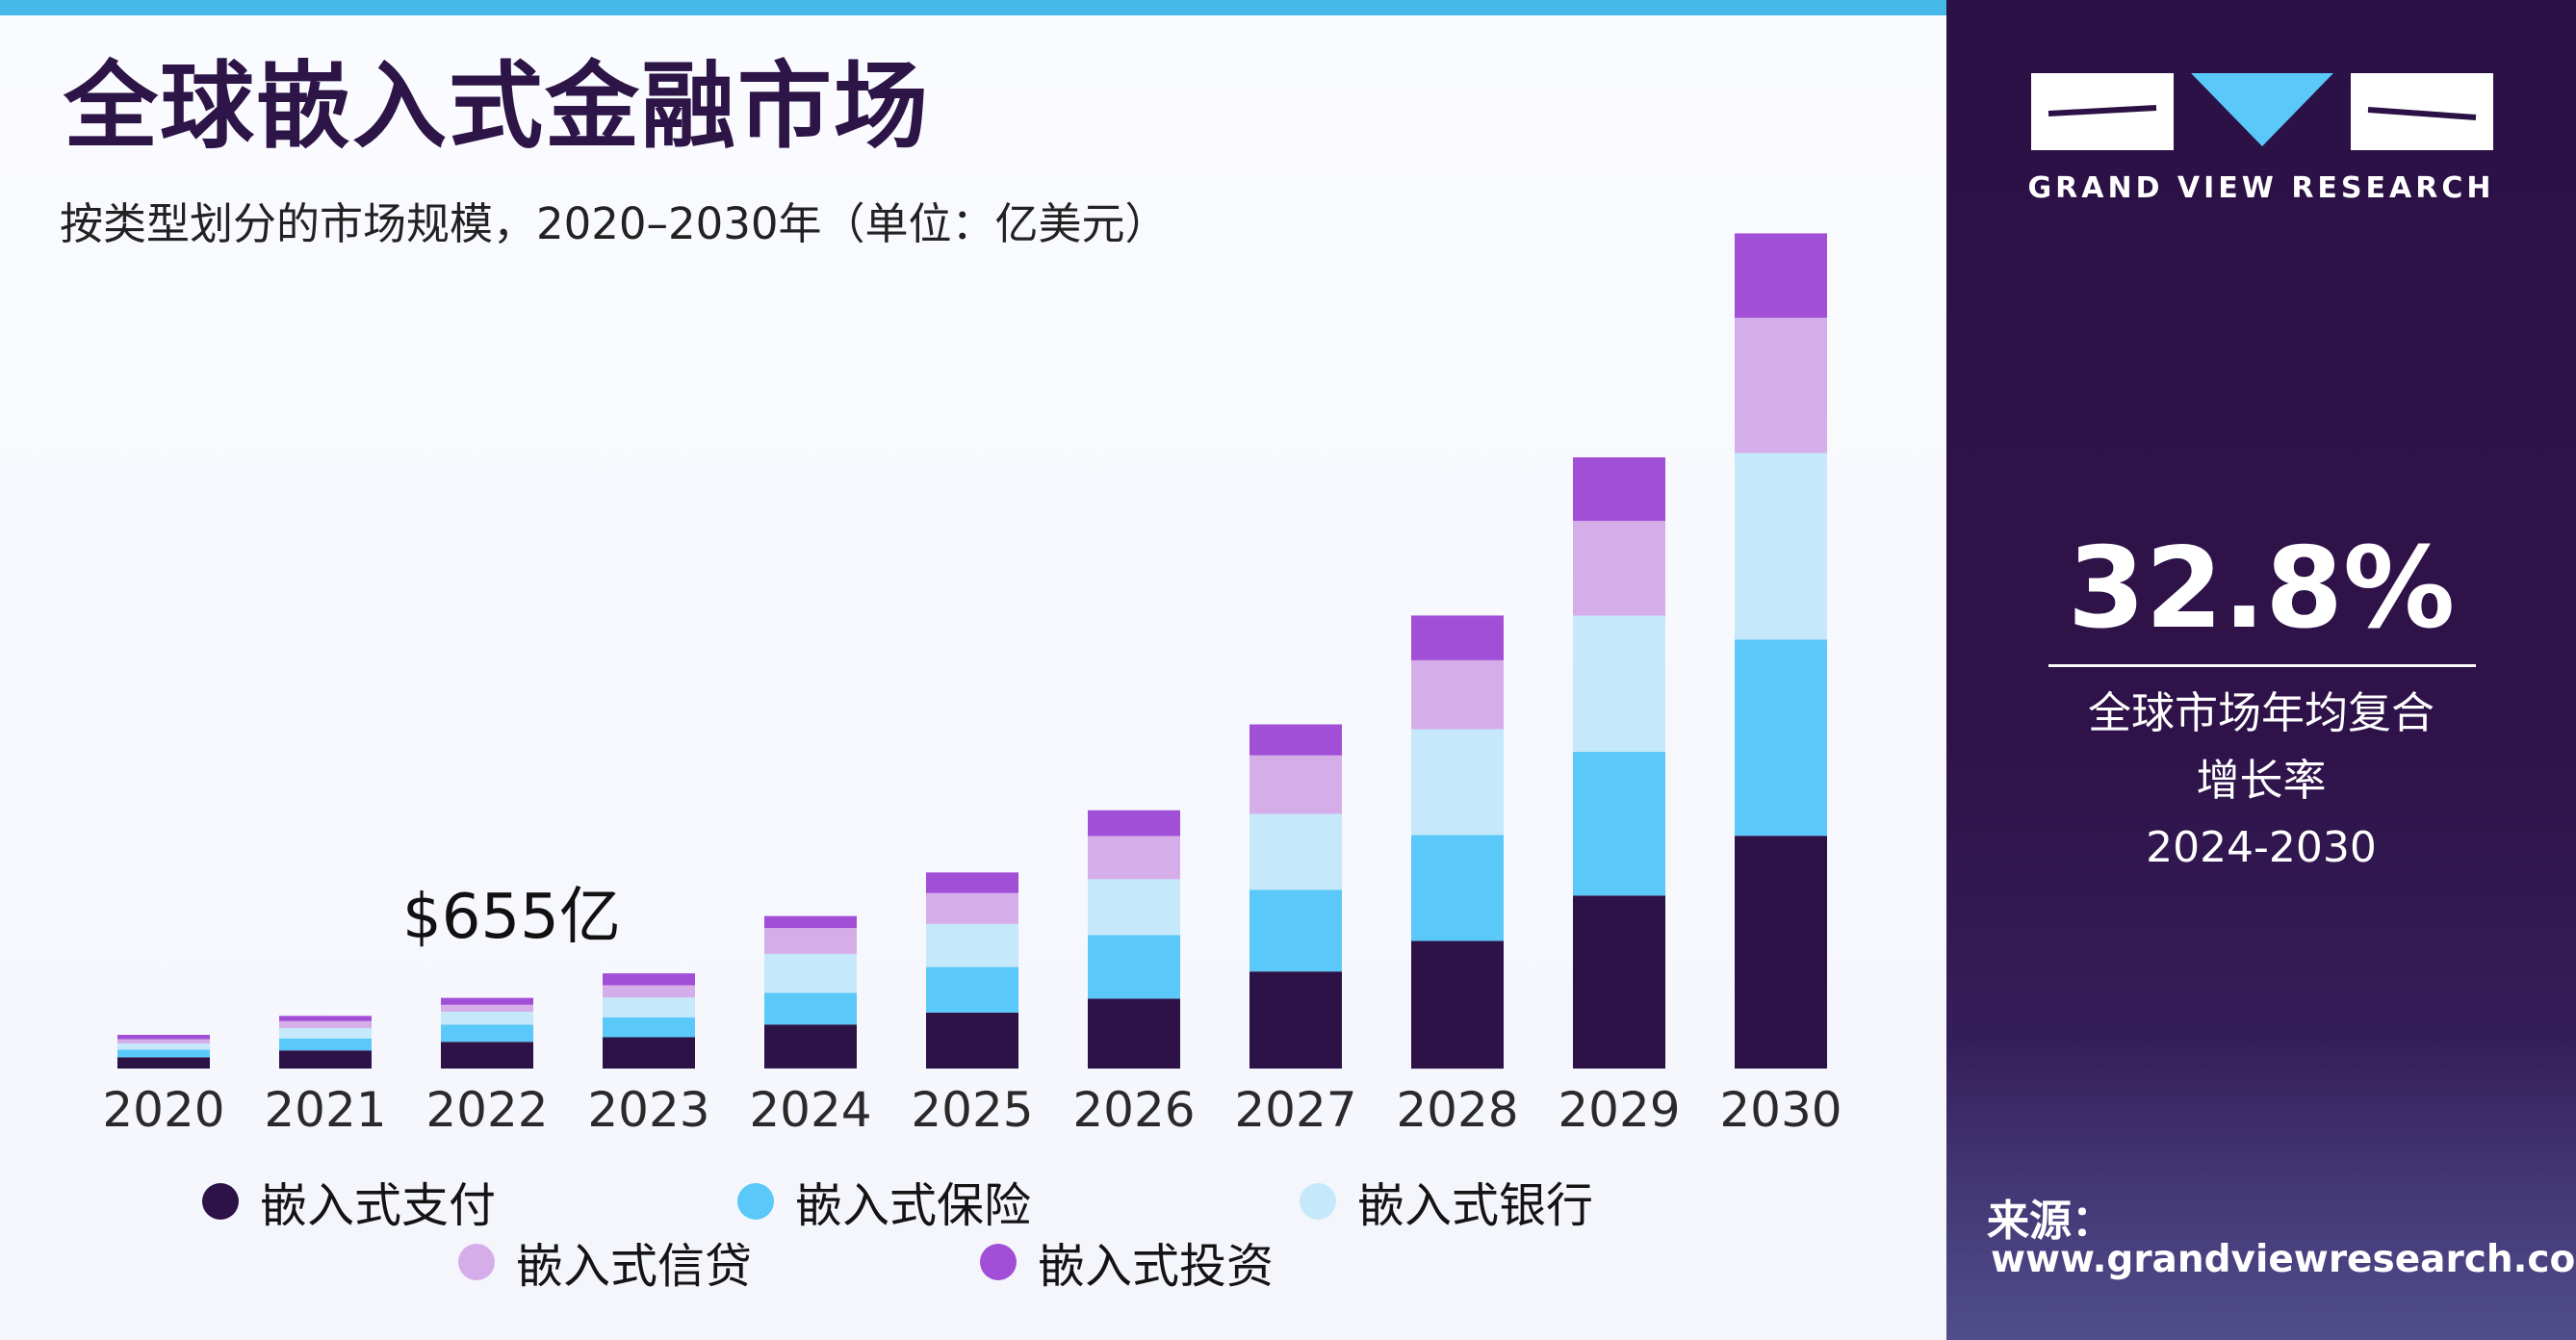 The image size is (2576, 1340). Describe the element at coordinates (2262, 780) in the screenshot. I see `cagr-caption-line-2: 增长率` at that location.